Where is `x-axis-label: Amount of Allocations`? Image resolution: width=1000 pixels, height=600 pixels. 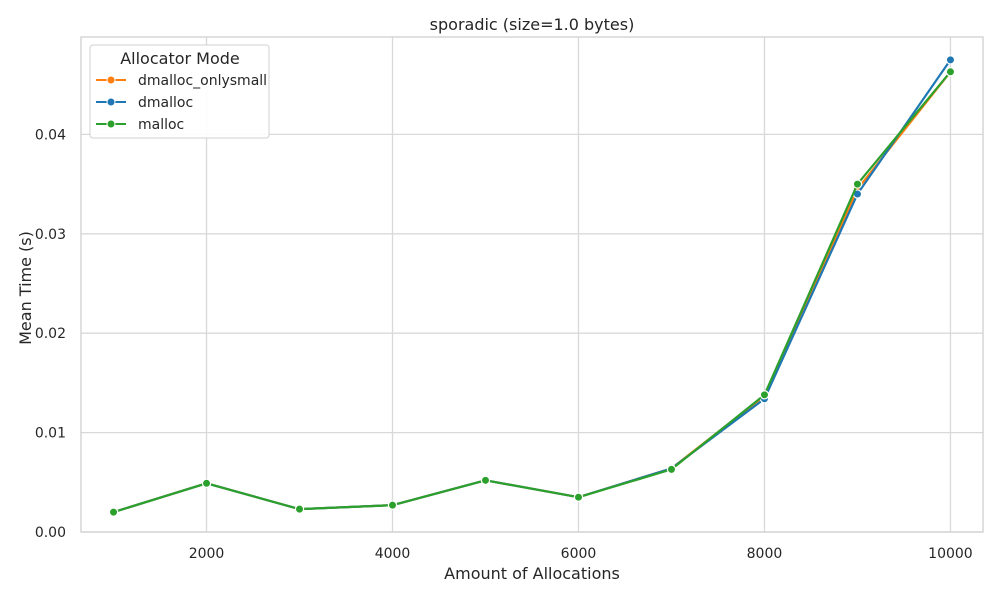 x-axis-label: Amount of Allocations is located at coordinates (532, 573).